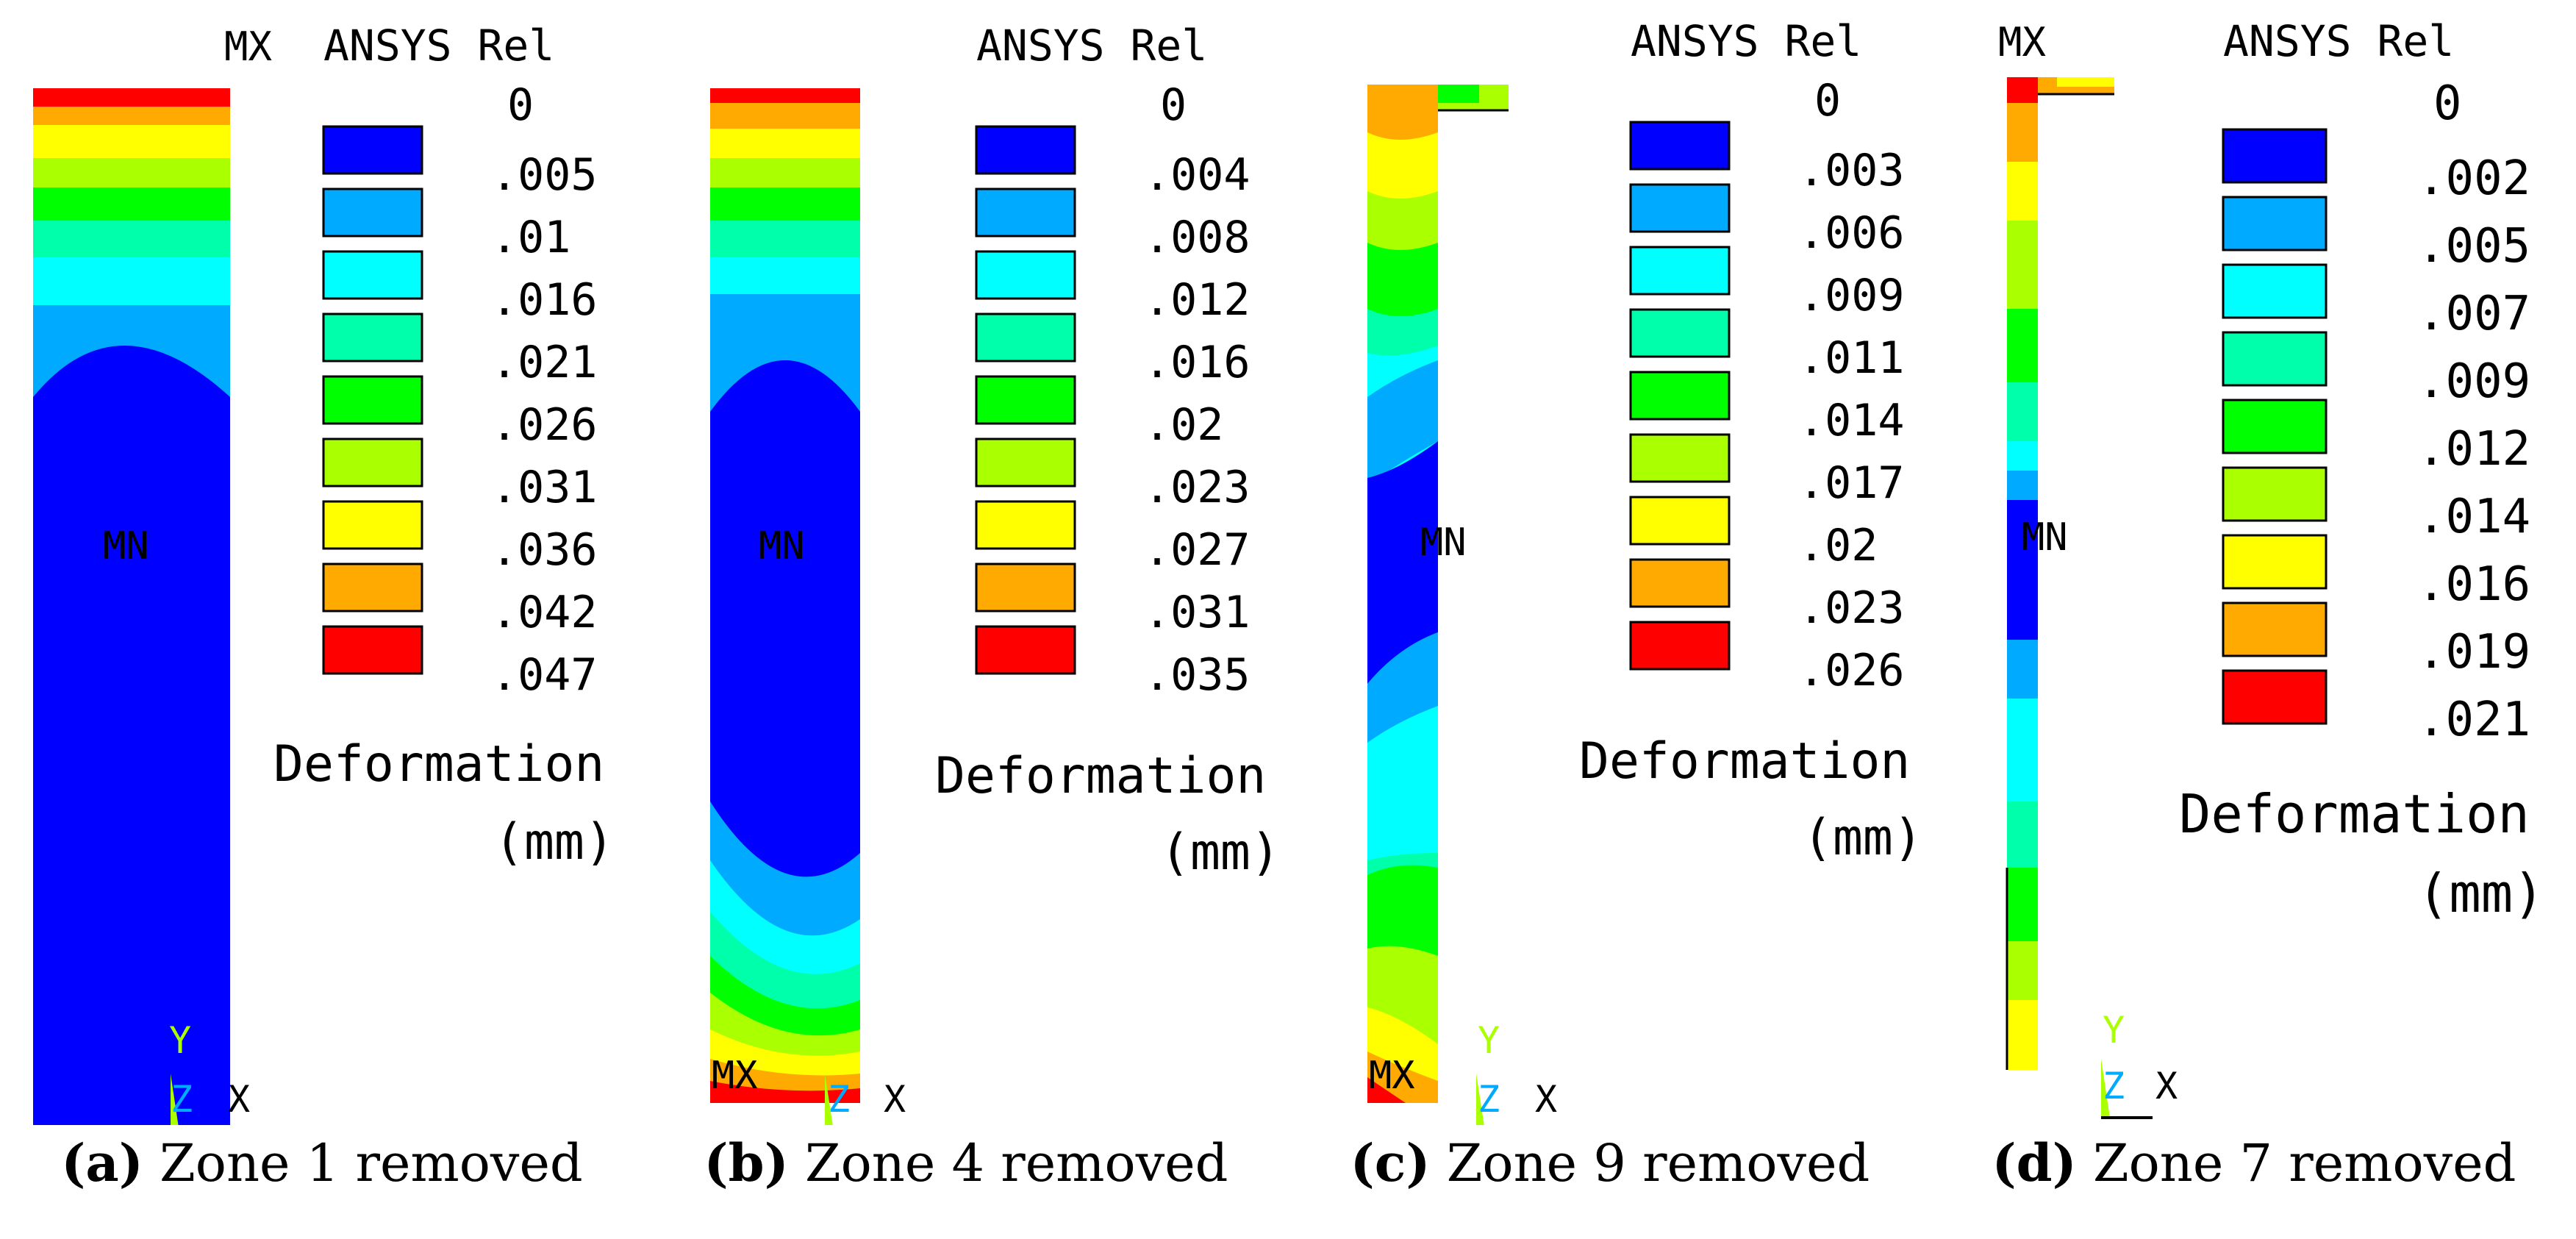 The height and width of the screenshot is (1239, 2576). I want to click on legend-value-6: .031, so click(544, 488).